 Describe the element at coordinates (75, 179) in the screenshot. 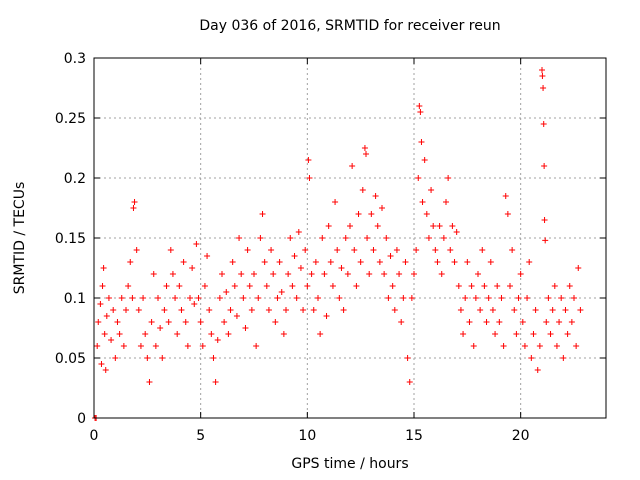

I see `y-tick-label: 0.2` at that location.